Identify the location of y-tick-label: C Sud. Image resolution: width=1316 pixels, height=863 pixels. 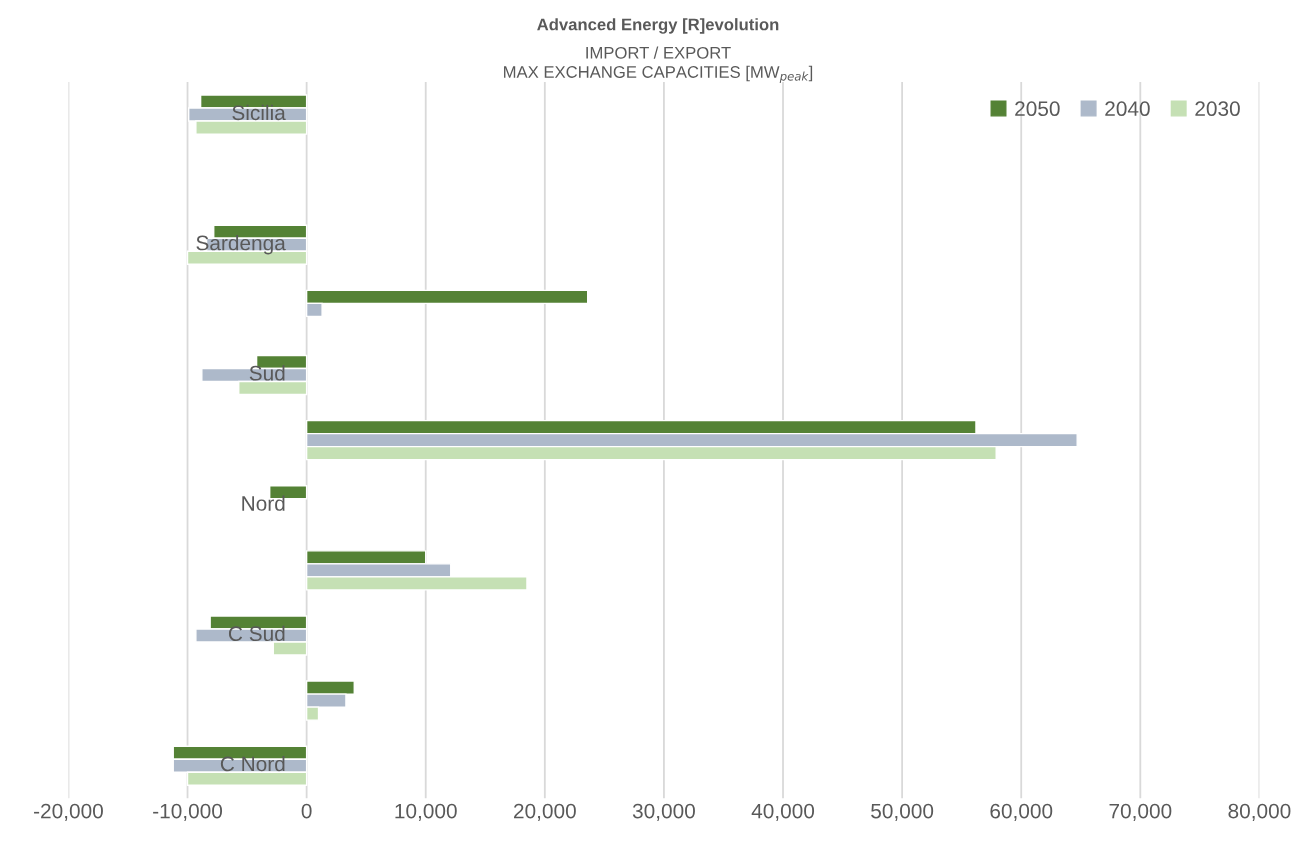
(256, 633).